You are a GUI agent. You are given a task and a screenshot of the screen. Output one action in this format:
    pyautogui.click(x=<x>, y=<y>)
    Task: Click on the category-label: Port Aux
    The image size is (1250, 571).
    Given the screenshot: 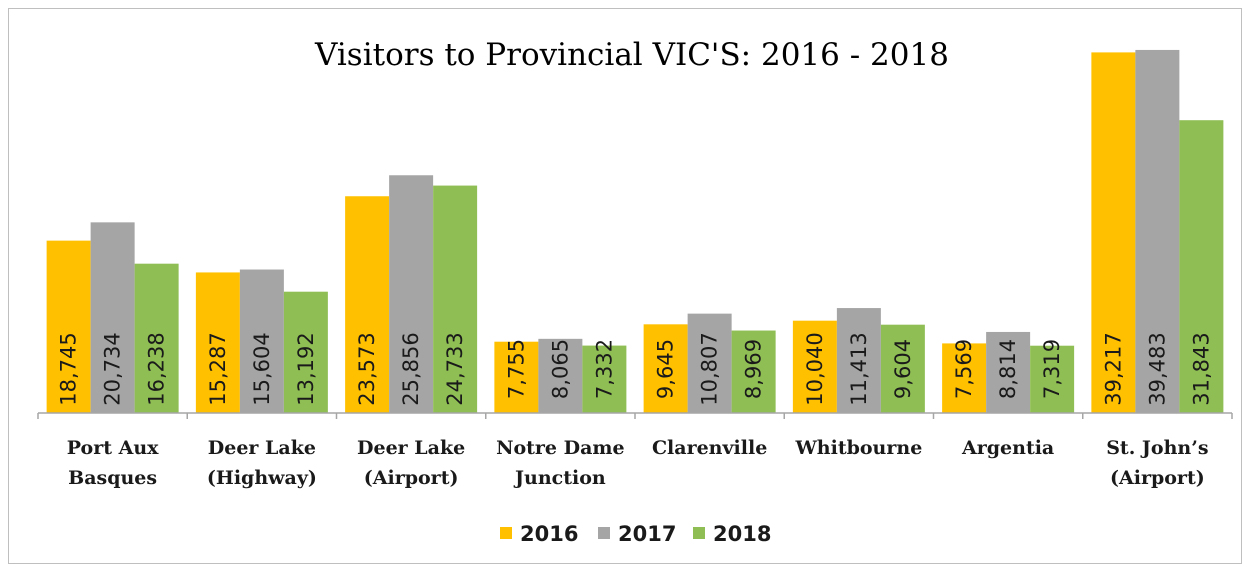 What is the action you would take?
    pyautogui.click(x=113, y=448)
    